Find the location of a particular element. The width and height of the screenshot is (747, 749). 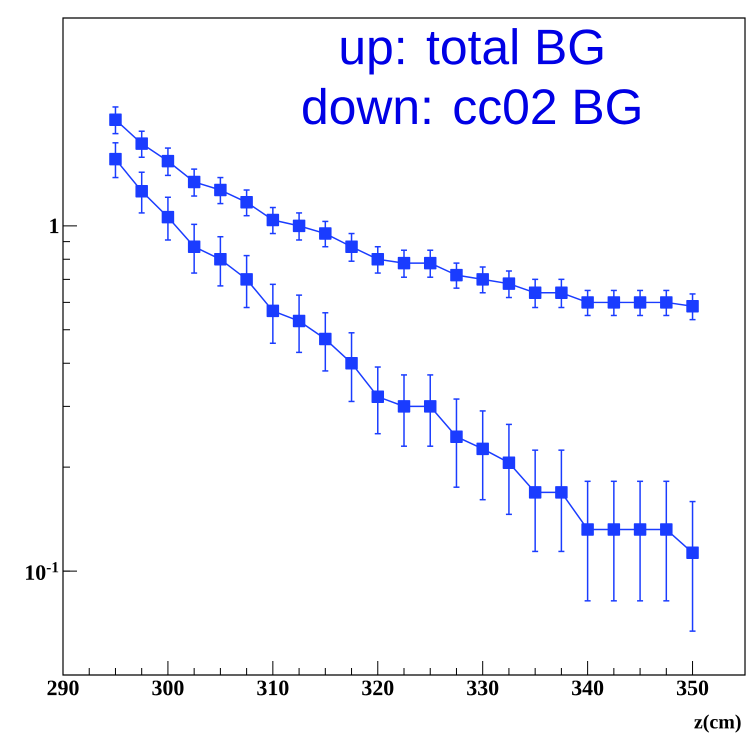

x-tick-label: 310 is located at coordinates (272, 688).